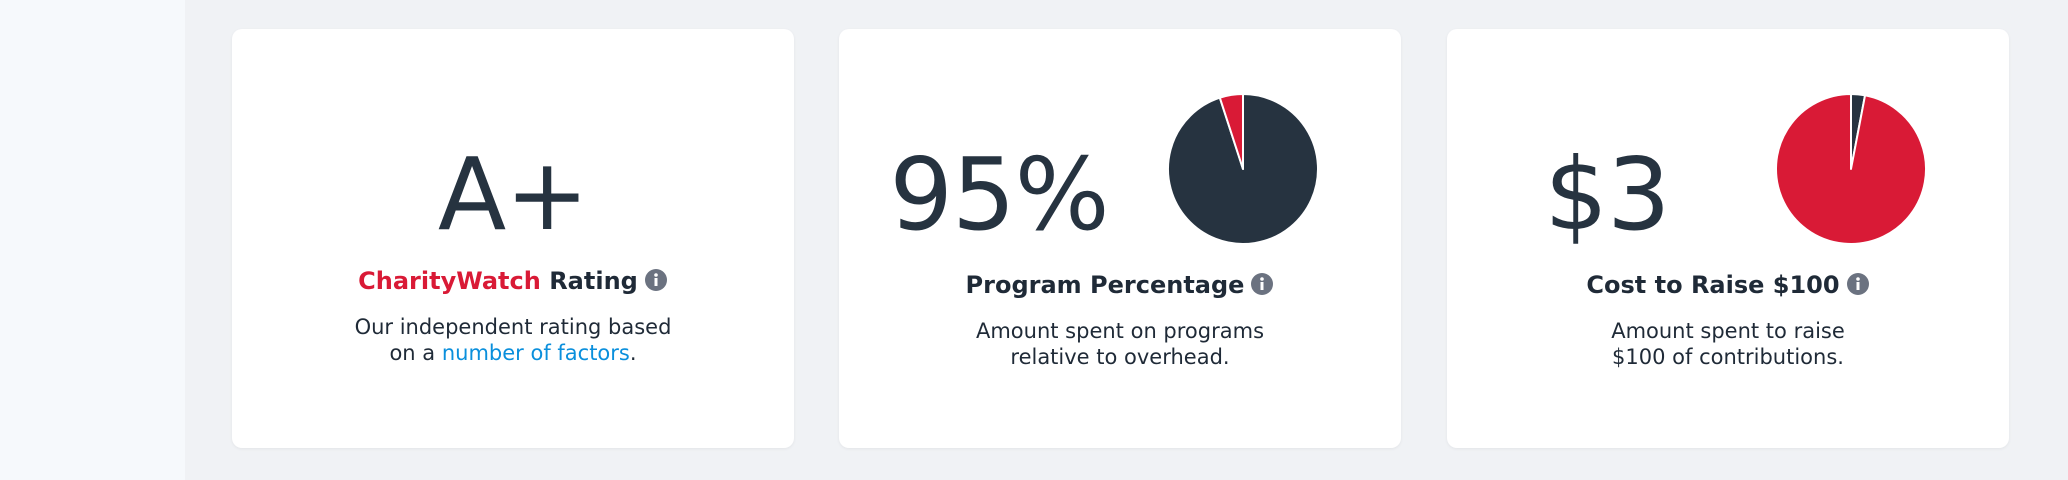  Describe the element at coordinates (1607, 194) in the screenshot. I see `cost-value: $3` at that location.